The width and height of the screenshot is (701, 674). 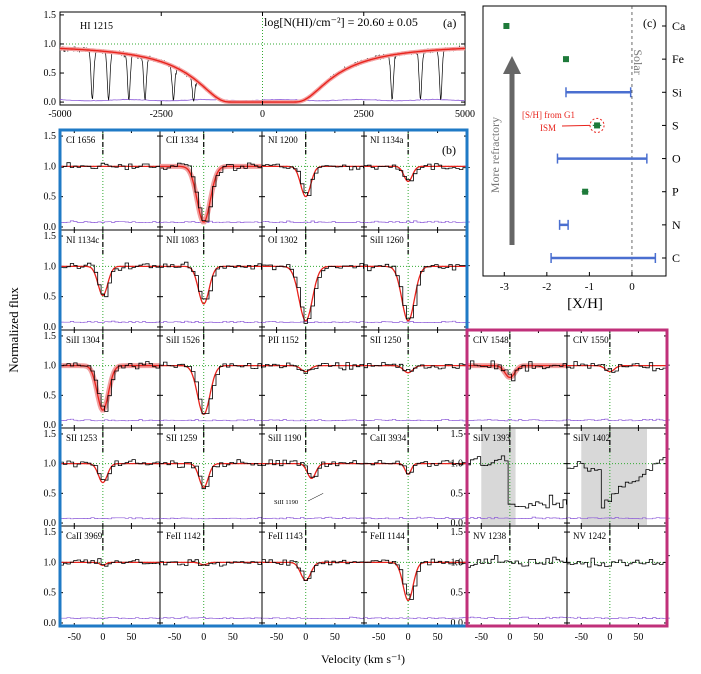 What do you see at coordinates (492, 438) in the screenshot?
I see `transition-label: SiIV 1393` at bounding box center [492, 438].